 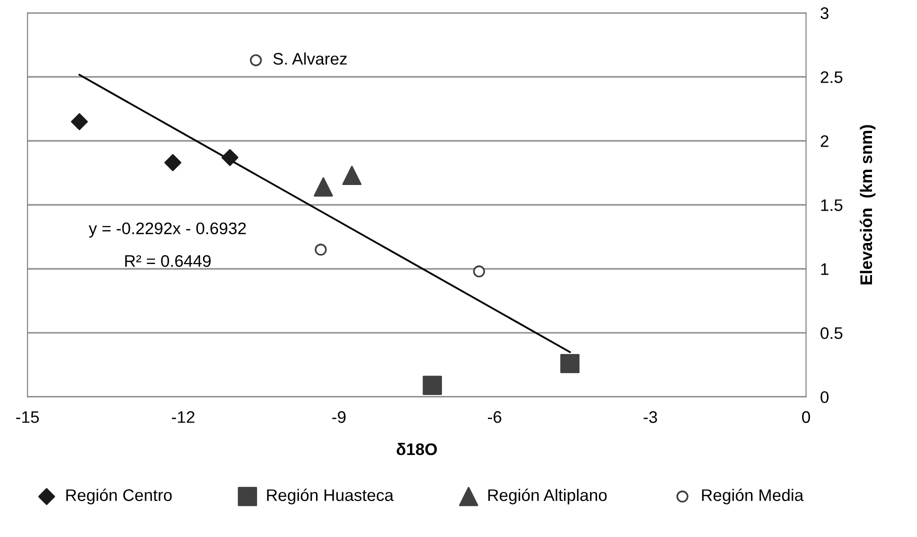 I want to click on y-tick-label: 2.5, so click(x=831, y=77).